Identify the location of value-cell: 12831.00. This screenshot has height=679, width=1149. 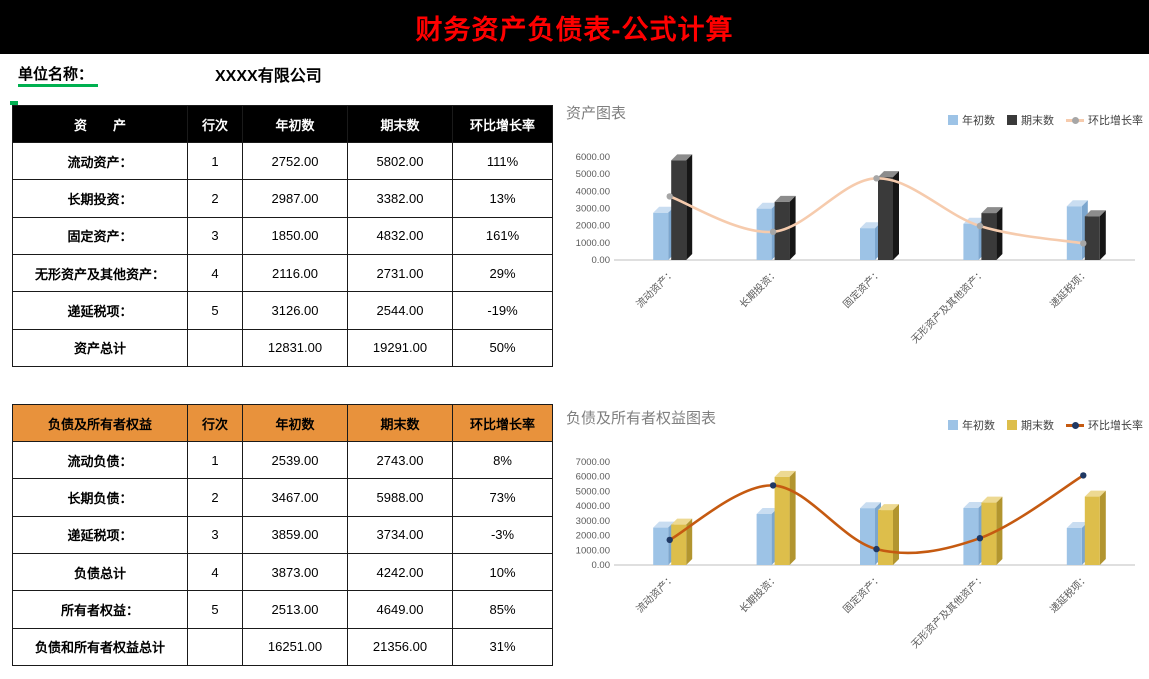
(295, 348).